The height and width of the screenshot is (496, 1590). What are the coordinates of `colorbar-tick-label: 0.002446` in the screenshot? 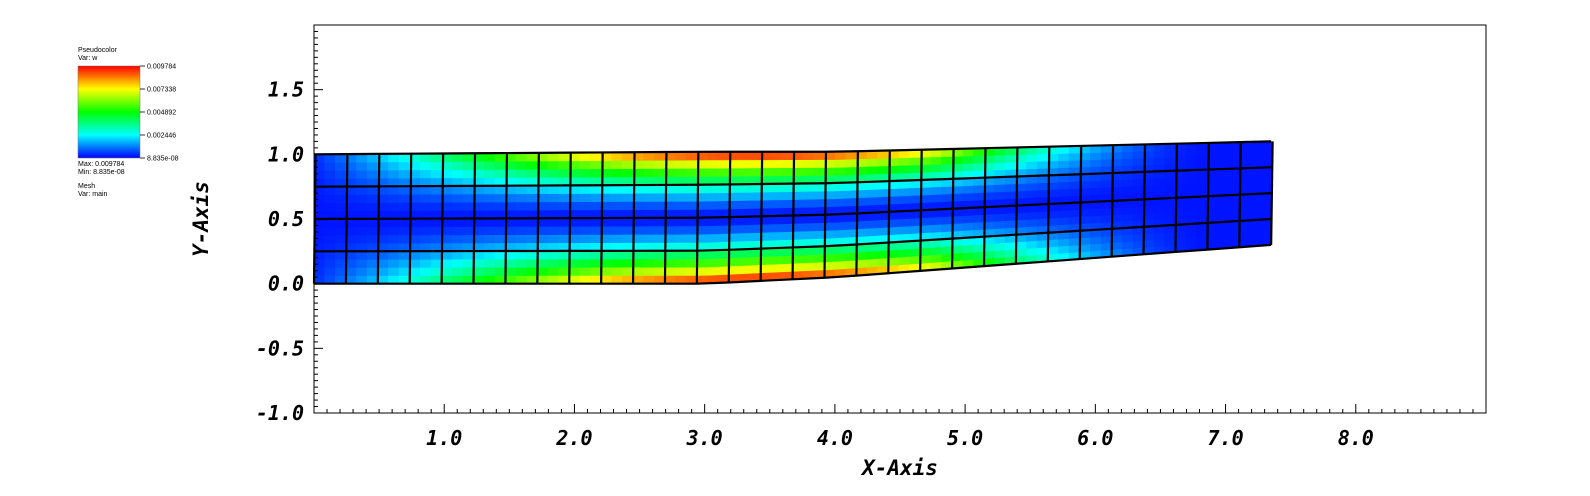 It's located at (161, 136).